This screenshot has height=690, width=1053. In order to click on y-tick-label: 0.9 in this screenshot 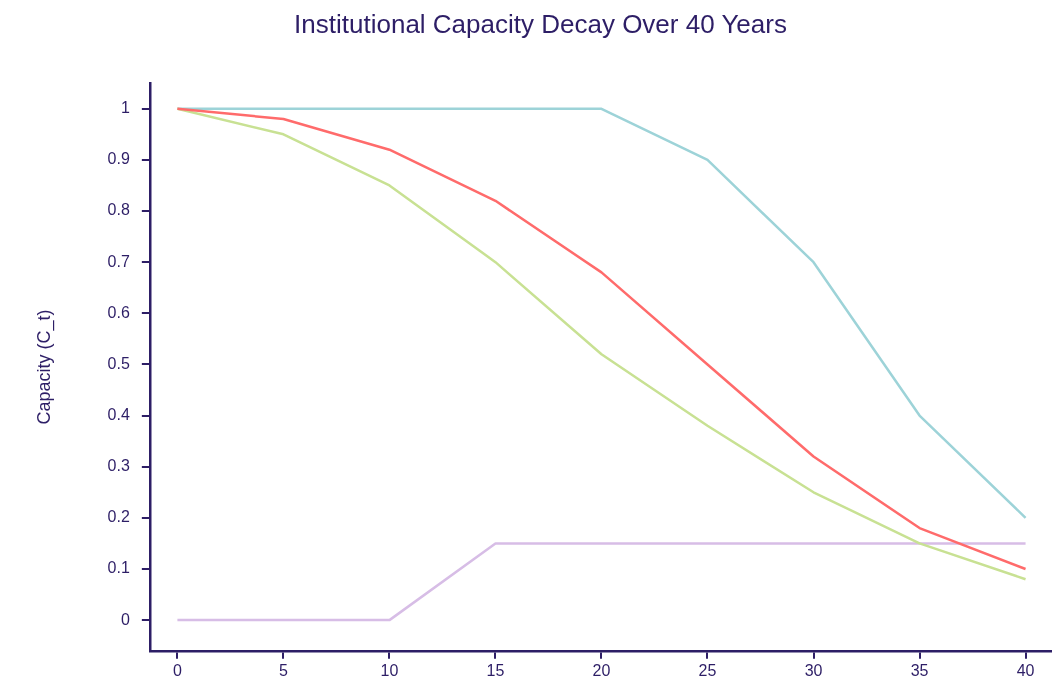, I will do `click(118, 159)`.